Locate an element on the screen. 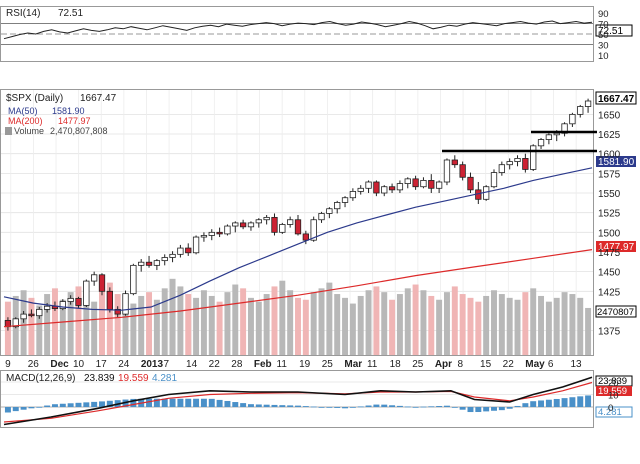 The width and height of the screenshot is (640, 464). x-tick-label: 15 is located at coordinates (486, 364).